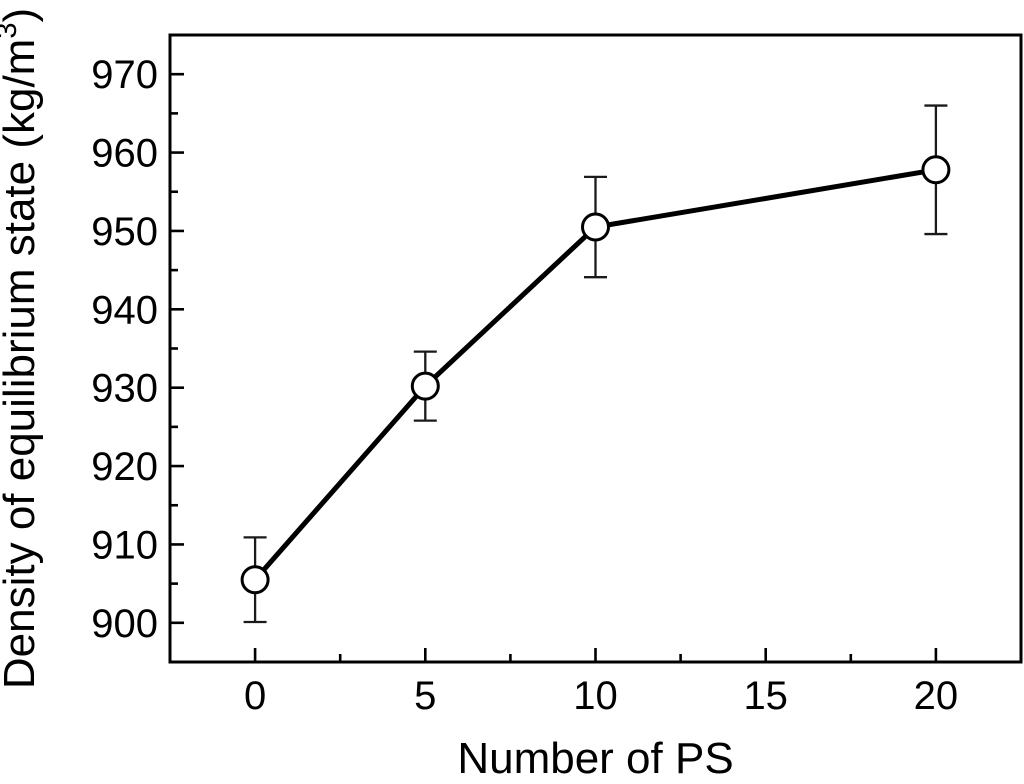 The height and width of the screenshot is (784, 1024). Describe the element at coordinates (124, 624) in the screenshot. I see `y-tick-label: 900` at that location.